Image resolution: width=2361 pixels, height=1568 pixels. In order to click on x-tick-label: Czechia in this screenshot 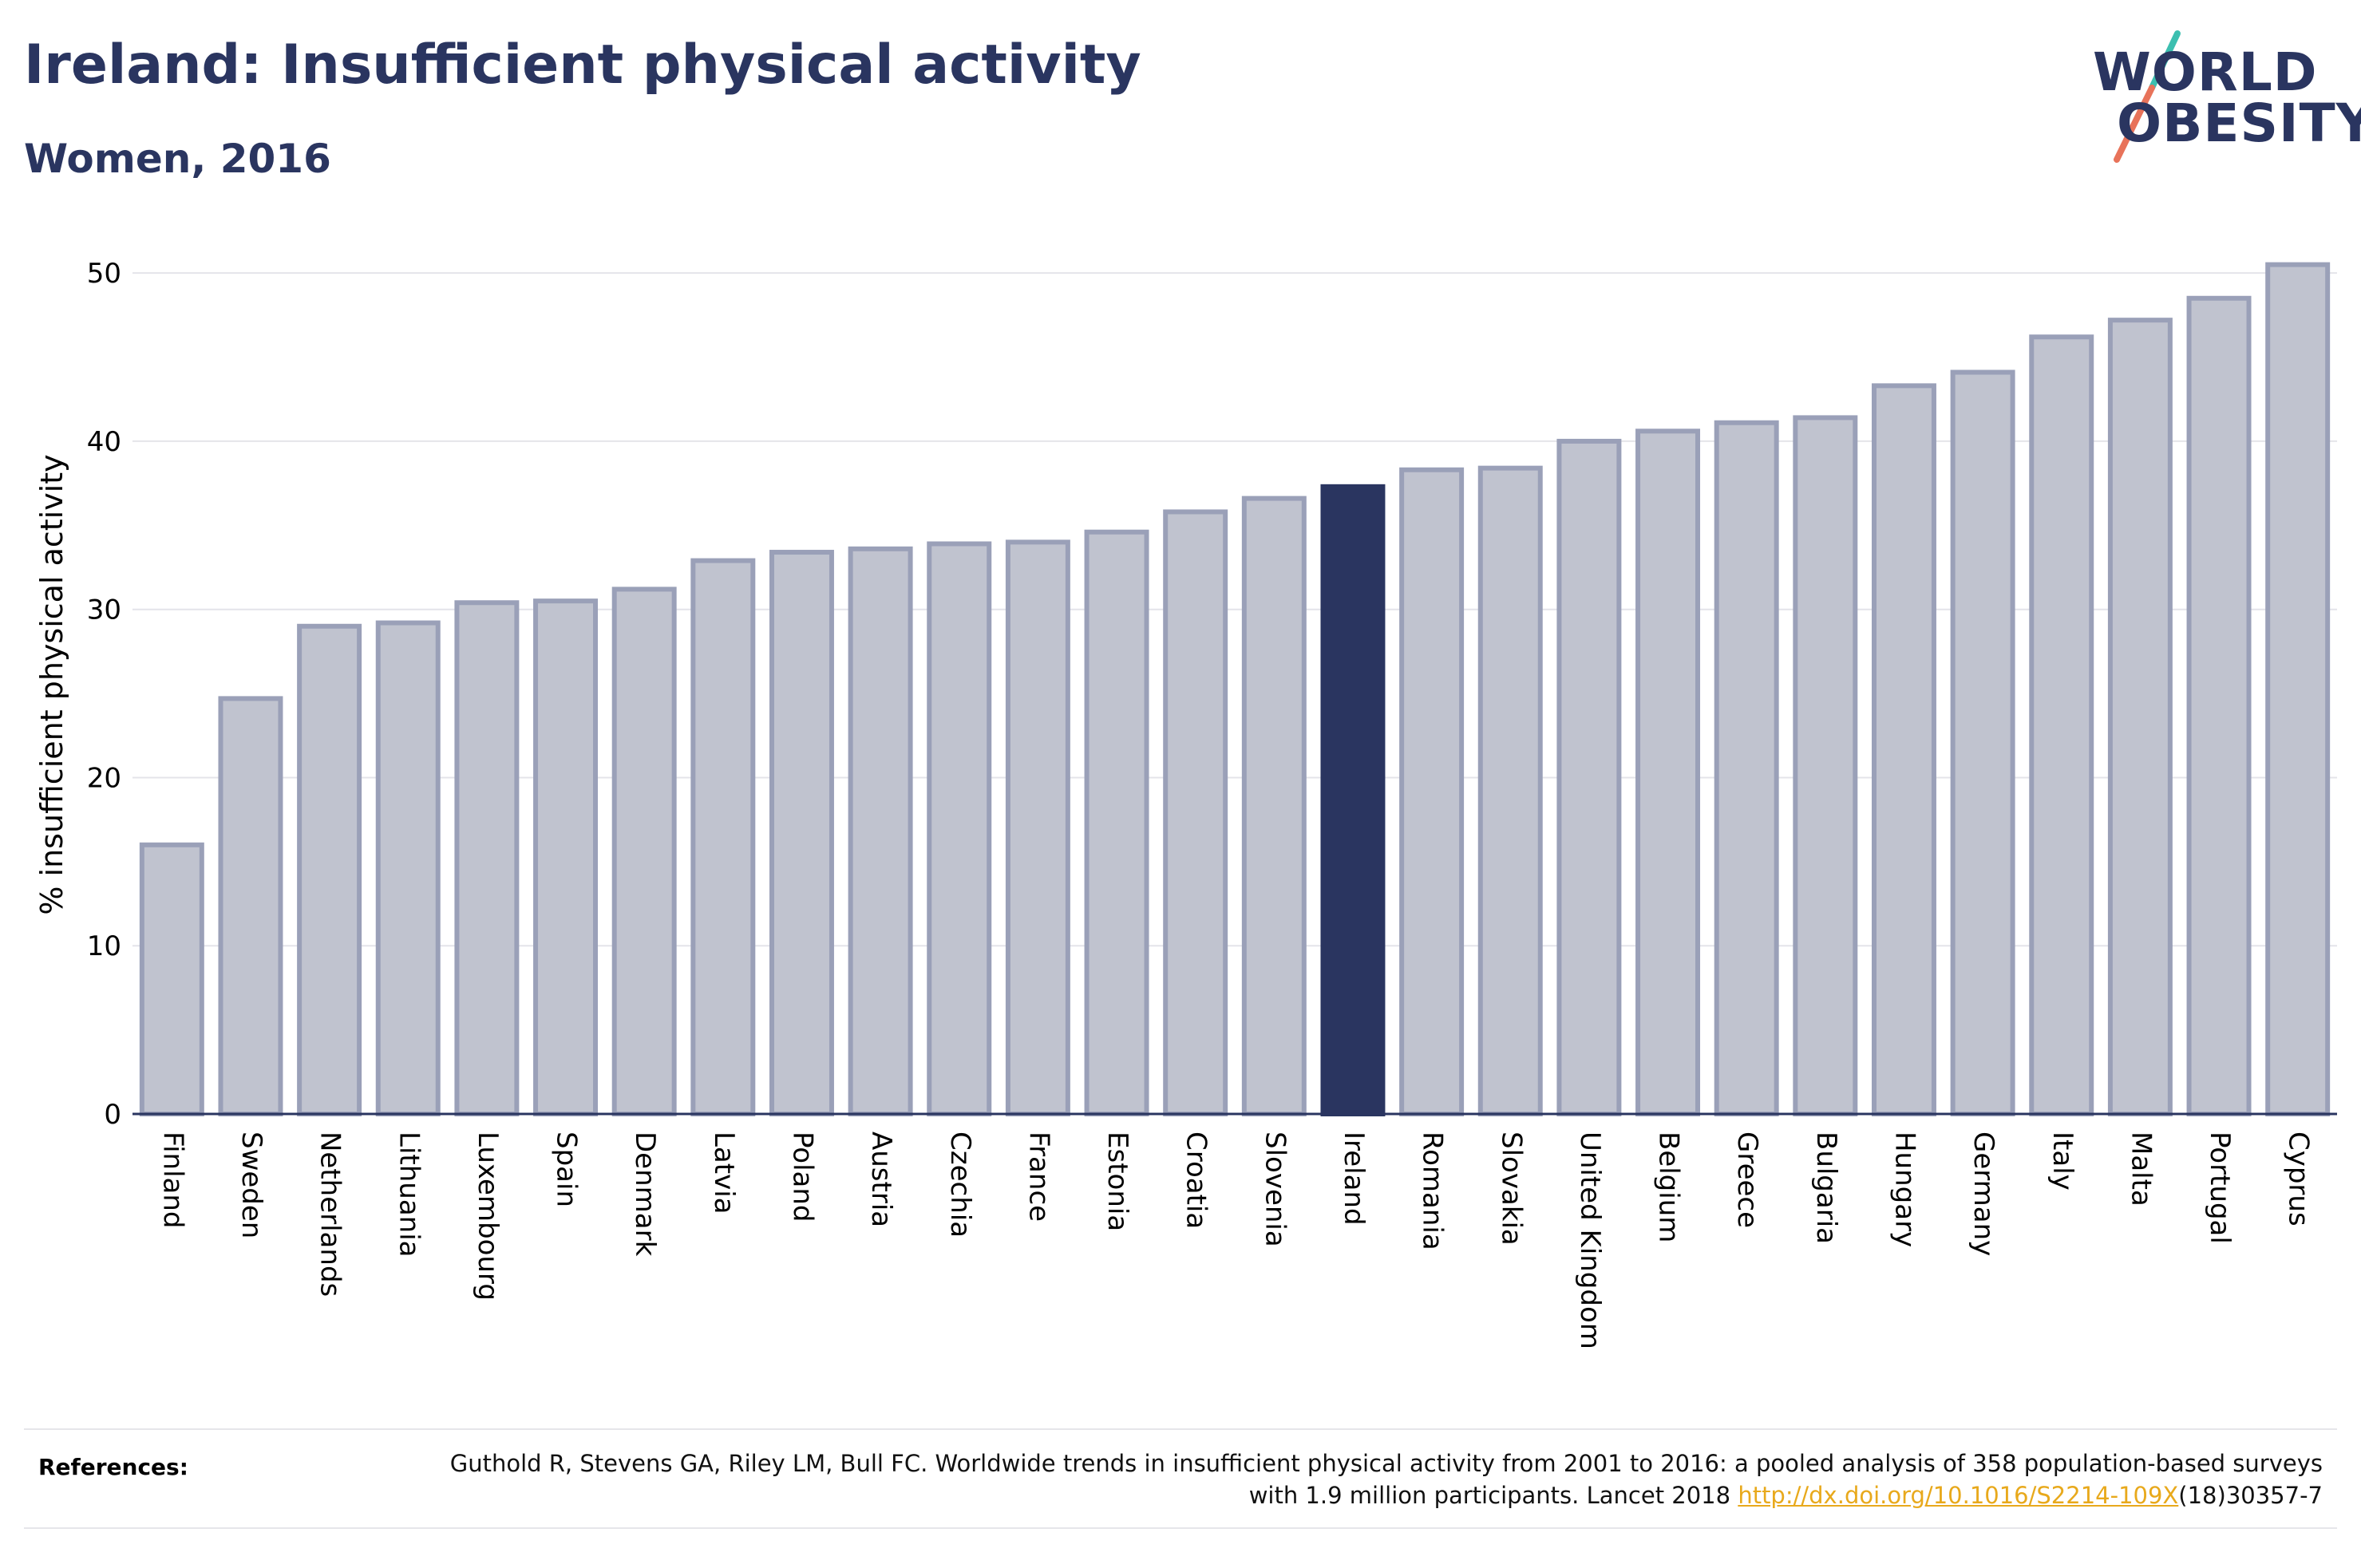, I will do `click(960, 1185)`.